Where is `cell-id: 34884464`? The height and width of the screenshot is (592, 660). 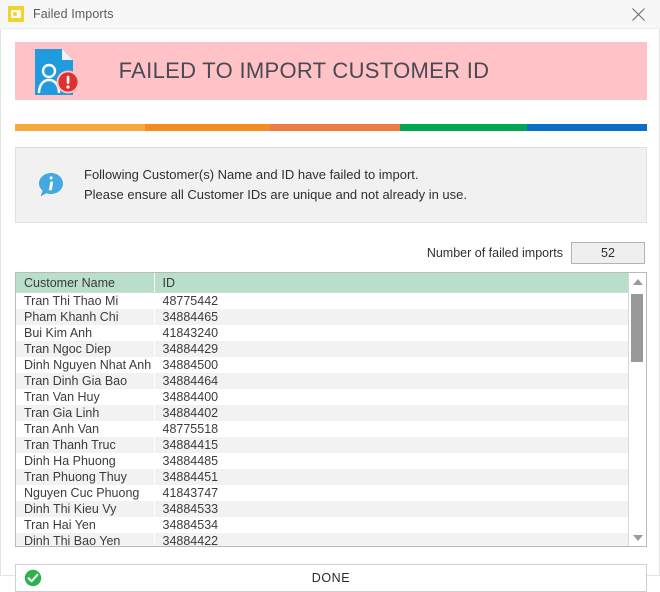
cell-id: 34884464 is located at coordinates (391, 381).